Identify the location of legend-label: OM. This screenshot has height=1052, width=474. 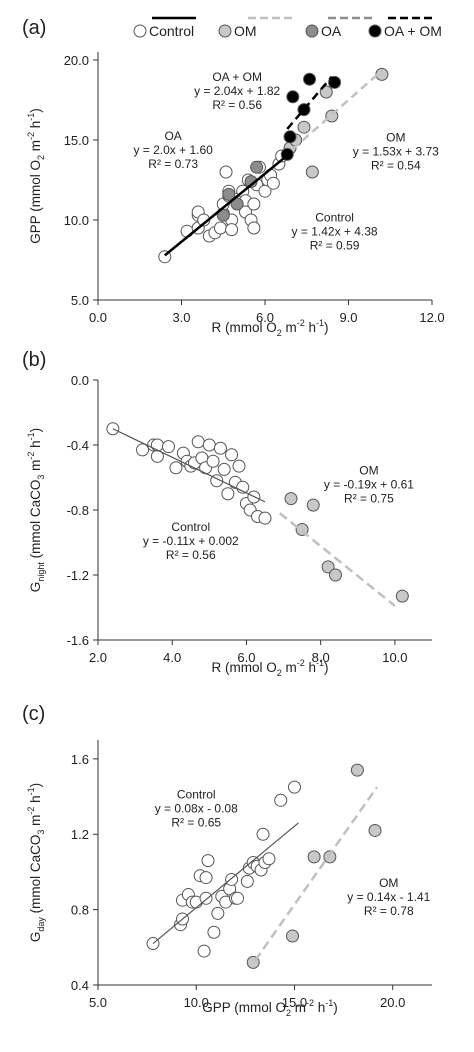
(245, 31).